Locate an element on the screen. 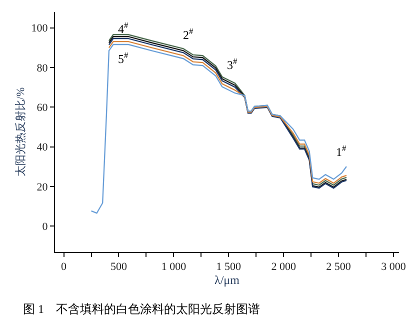 This screenshot has height=324, width=417. series-label: 3$^{#}$ is located at coordinates (232, 64).